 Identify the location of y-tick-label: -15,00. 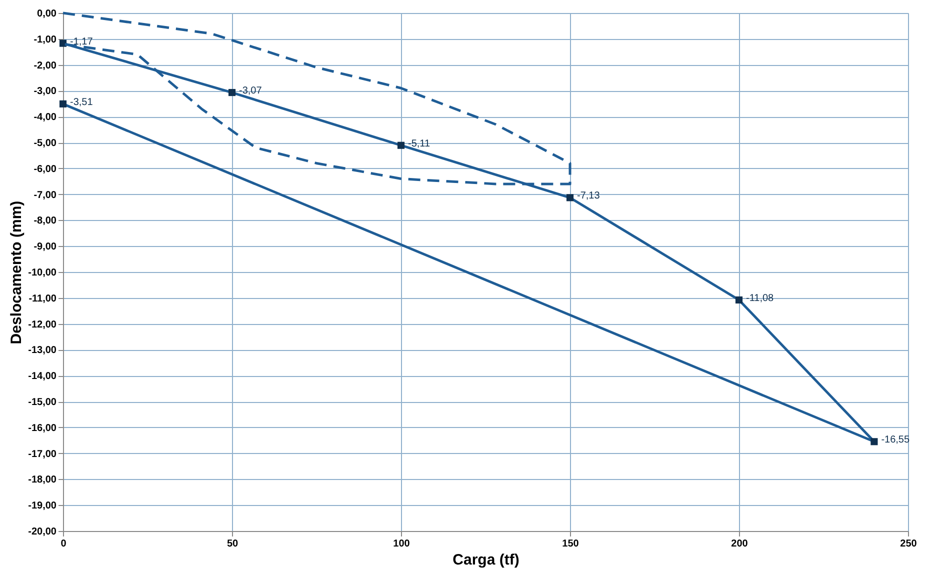
(42, 402).